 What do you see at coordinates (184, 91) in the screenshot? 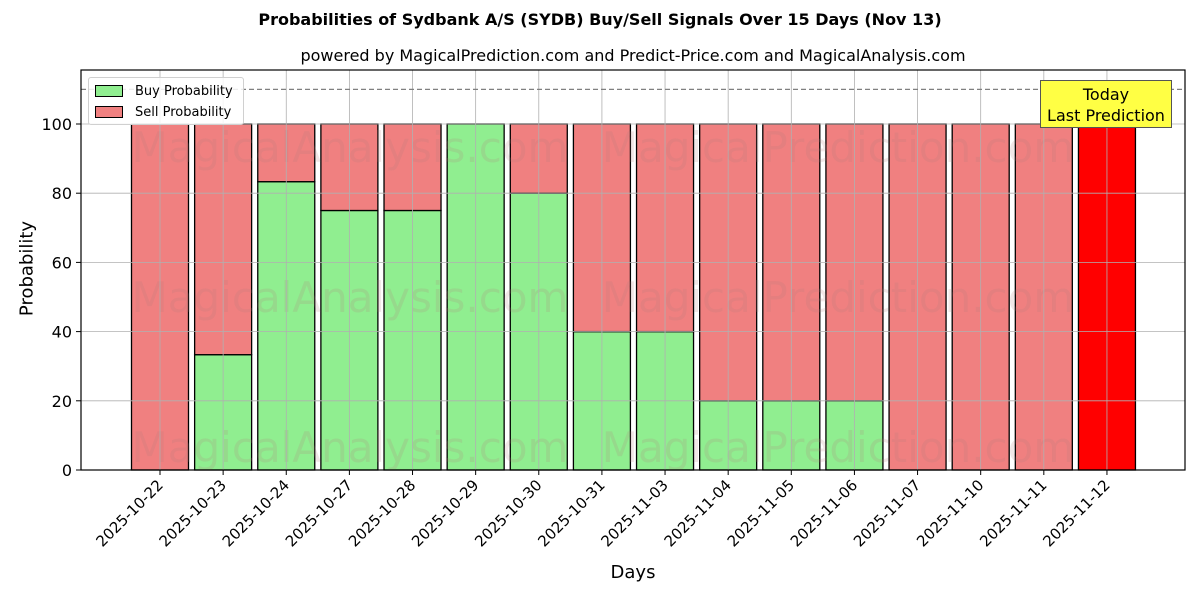
I see `legend-label-buy: Buy Probability` at bounding box center [184, 91].